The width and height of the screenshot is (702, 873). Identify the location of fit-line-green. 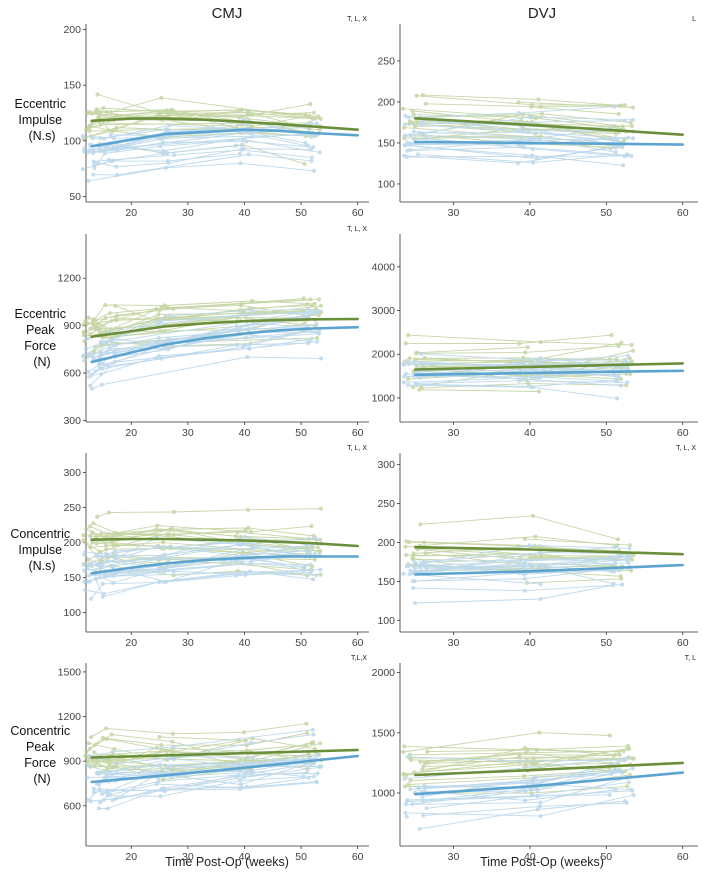
(549, 769).